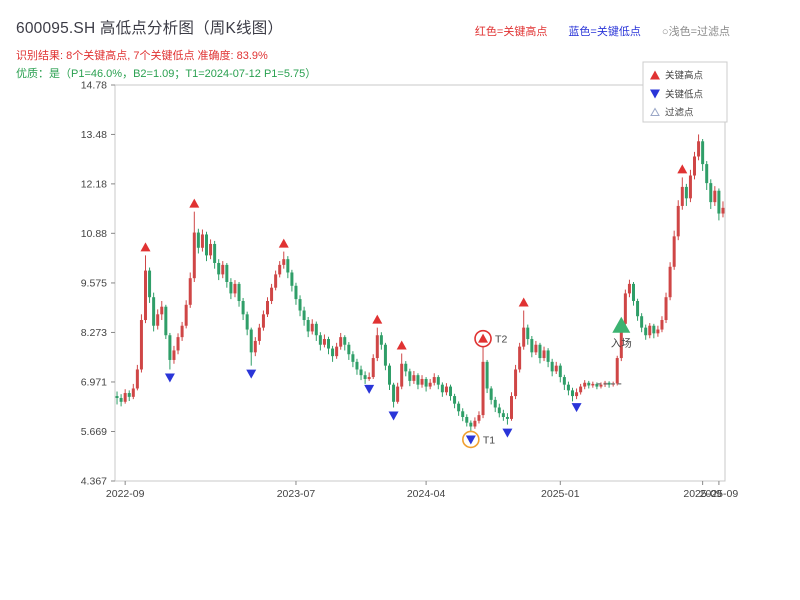 This screenshot has width=800, height=600. I want to click on legend-high-triangle-icon, so click(655, 75).